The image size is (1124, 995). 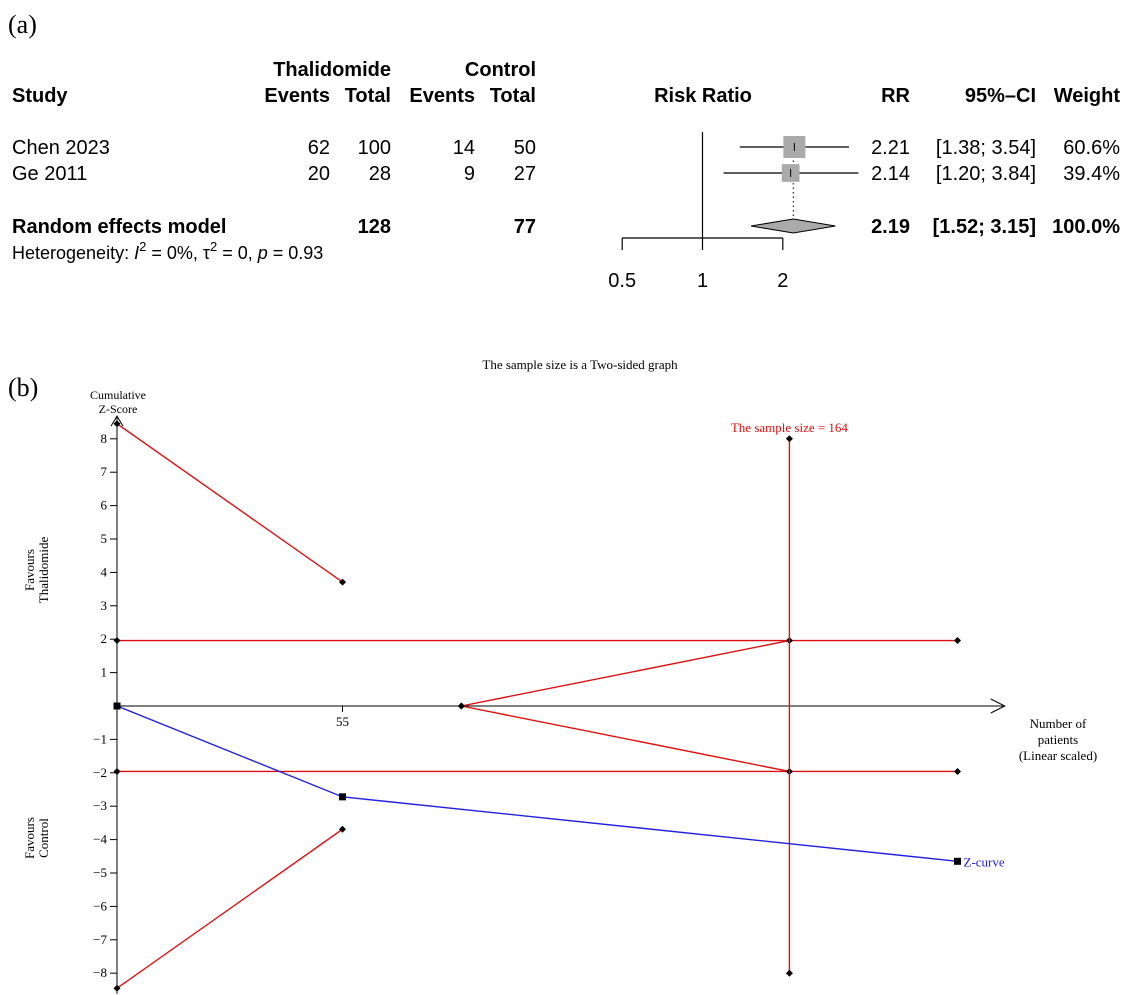 What do you see at coordinates (229, 503) in the screenshot?
I see `upper-monitoring-boundary` at bounding box center [229, 503].